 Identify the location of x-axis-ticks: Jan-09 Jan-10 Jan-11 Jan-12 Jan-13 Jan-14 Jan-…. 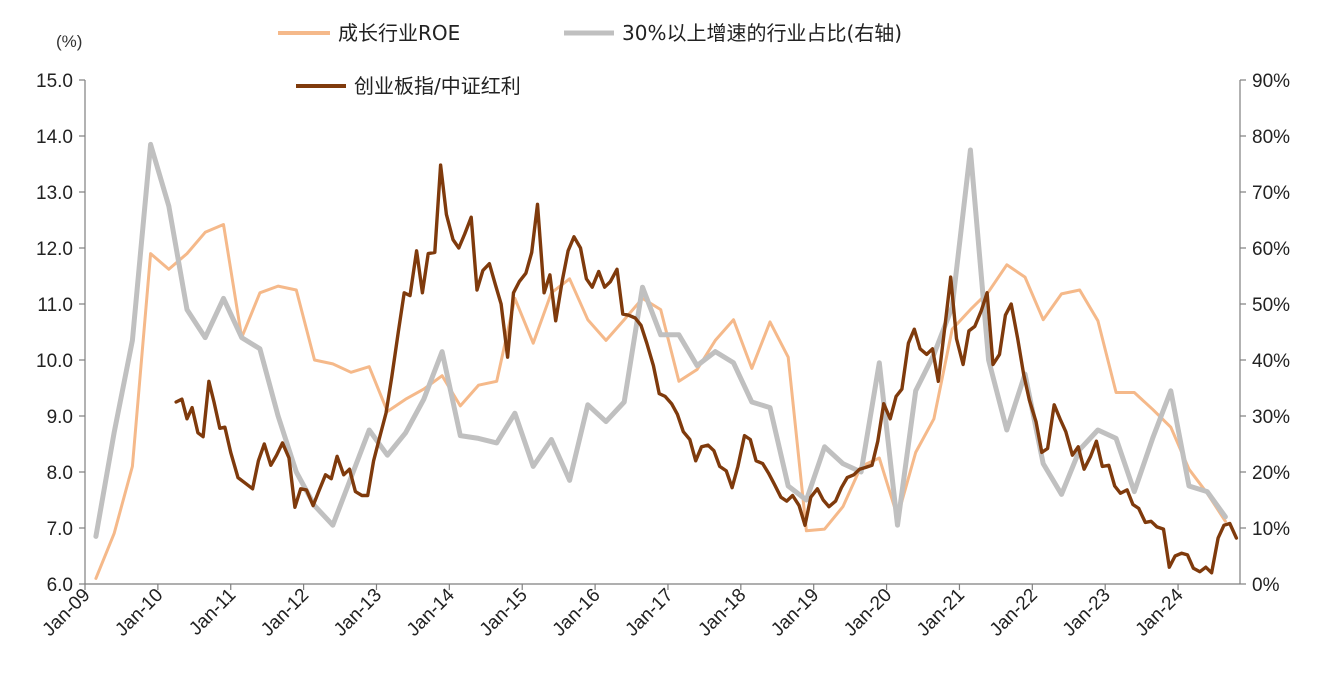
(613, 612).